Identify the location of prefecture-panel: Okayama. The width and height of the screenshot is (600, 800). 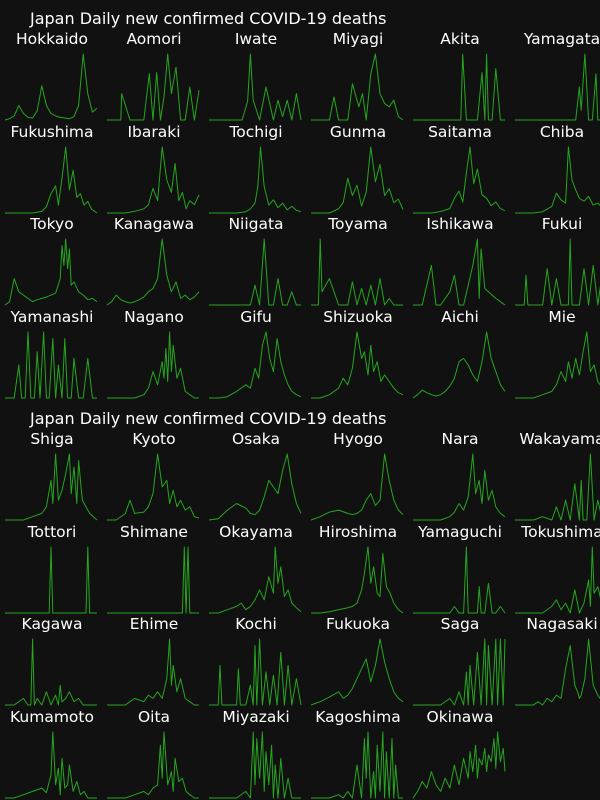
(256, 569).